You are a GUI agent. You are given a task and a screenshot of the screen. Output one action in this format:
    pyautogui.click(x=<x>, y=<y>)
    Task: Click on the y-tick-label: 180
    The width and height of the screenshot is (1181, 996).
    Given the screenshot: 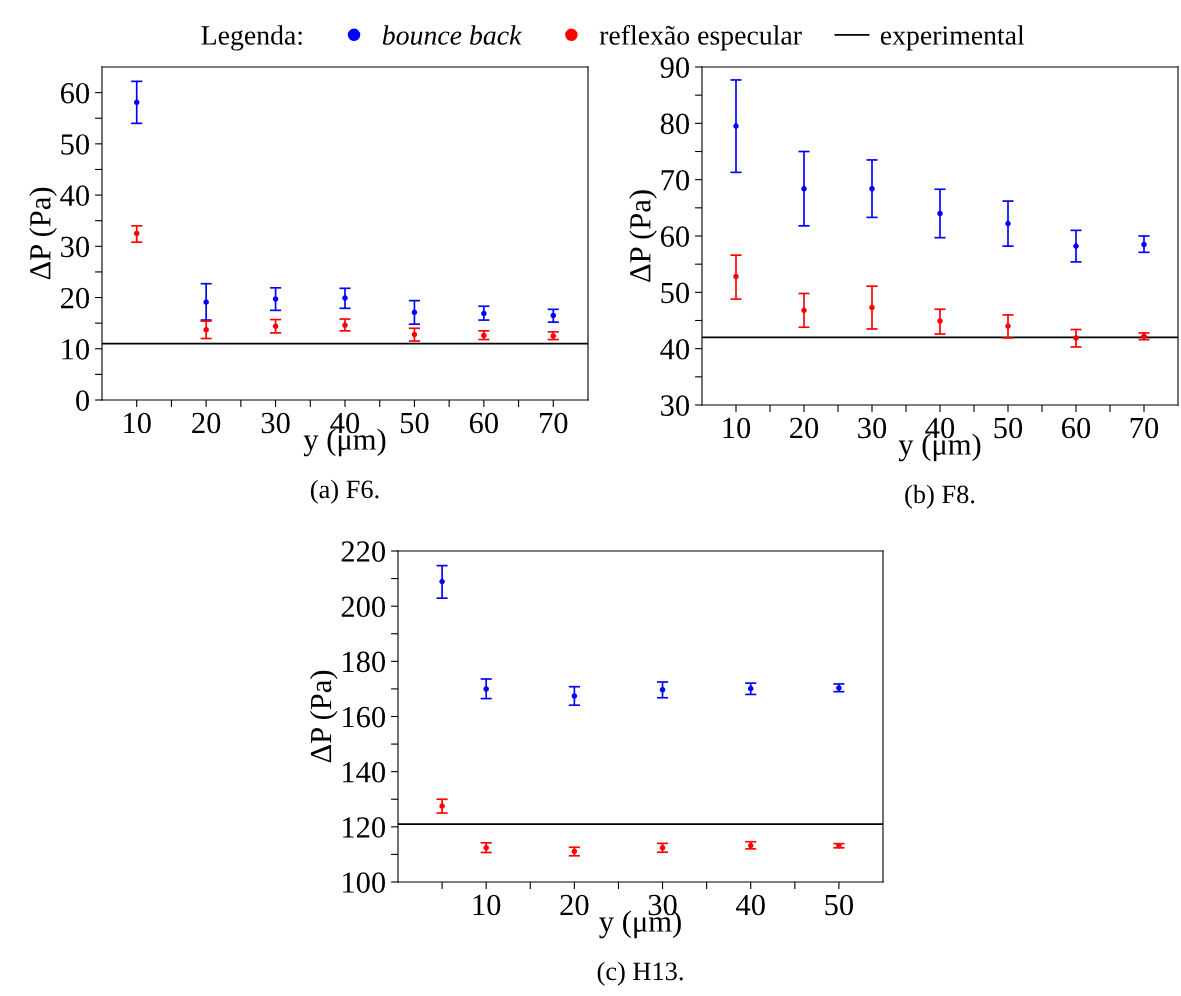 What is the action you would take?
    pyautogui.click(x=364, y=662)
    